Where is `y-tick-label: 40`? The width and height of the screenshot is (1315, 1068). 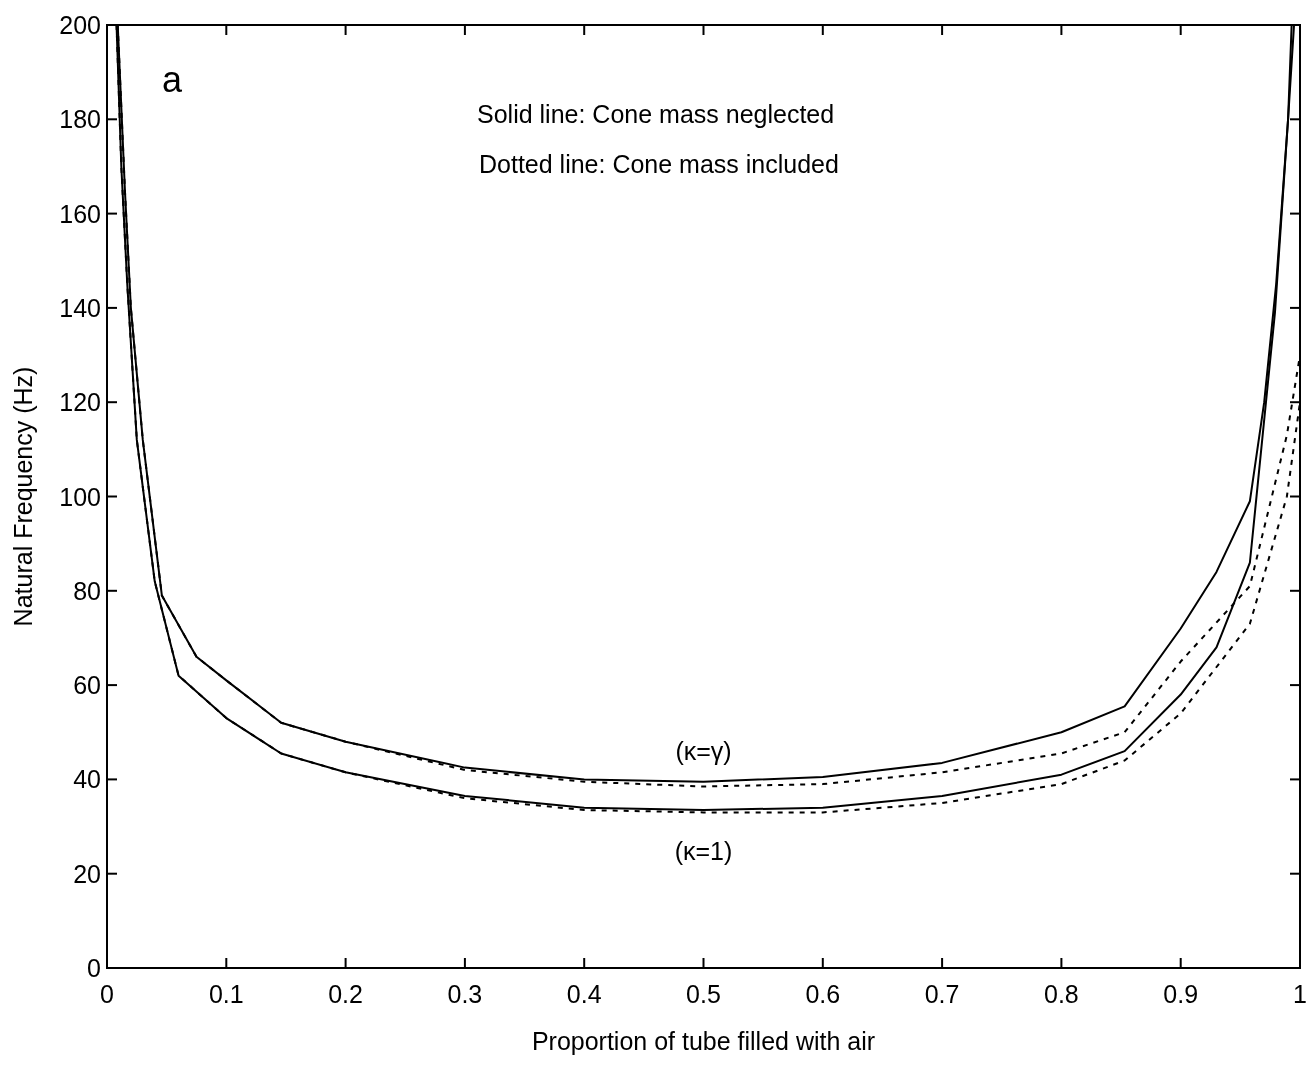
y-tick-label: 40 is located at coordinates (87, 779).